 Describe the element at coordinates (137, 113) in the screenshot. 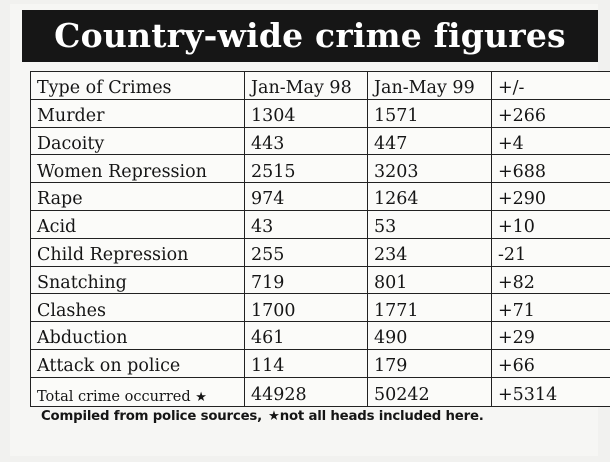

I see `crime-type-cell: Murder` at that location.